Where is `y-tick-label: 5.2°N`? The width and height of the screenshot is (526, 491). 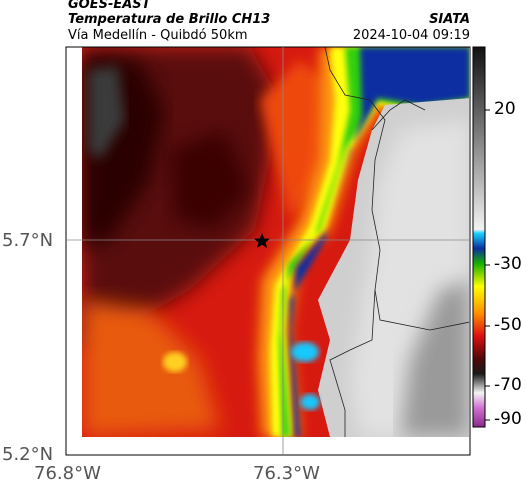 y-tick-label: 5.2°N is located at coordinates (28, 454).